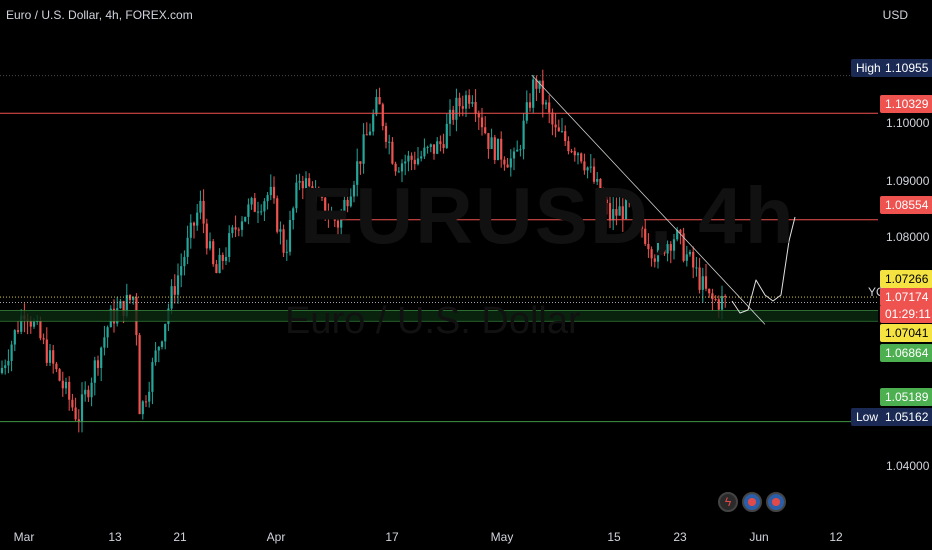 The height and width of the screenshot is (550, 932). Describe the element at coordinates (867, 417) in the screenshot. I see `low-label: Low` at that location.